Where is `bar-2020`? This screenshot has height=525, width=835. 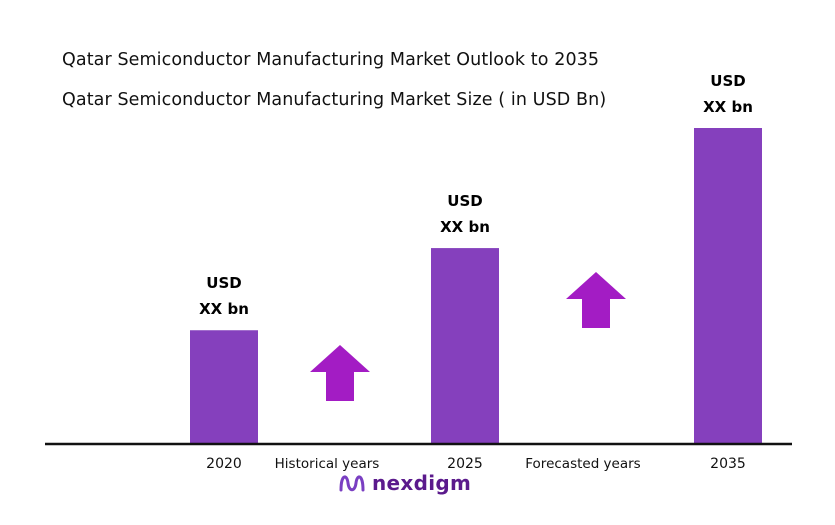
bar-2020 is located at coordinates (224, 387).